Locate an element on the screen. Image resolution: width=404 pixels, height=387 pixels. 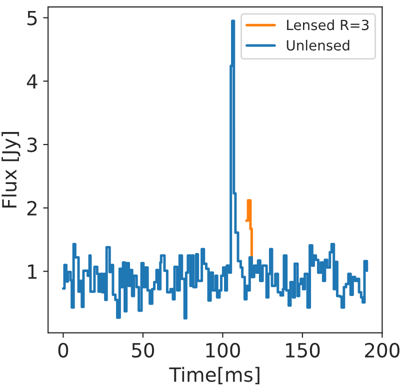
x-tick-label: 150 is located at coordinates (303, 350).